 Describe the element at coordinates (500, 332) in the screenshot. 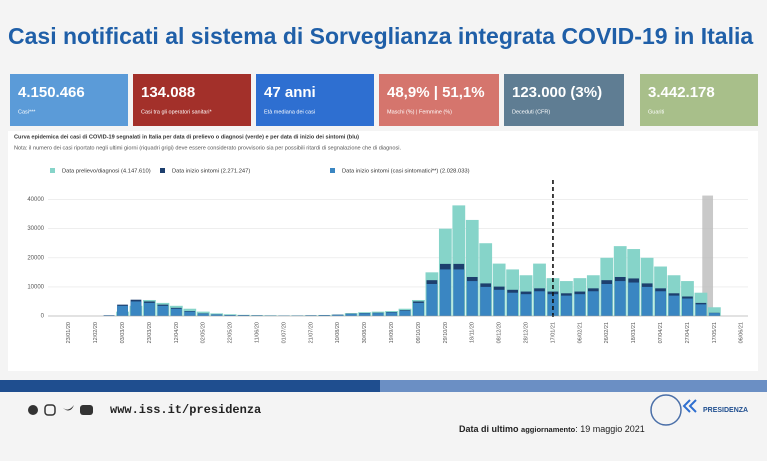

I see `x-tick-label: 08/12/20` at that location.